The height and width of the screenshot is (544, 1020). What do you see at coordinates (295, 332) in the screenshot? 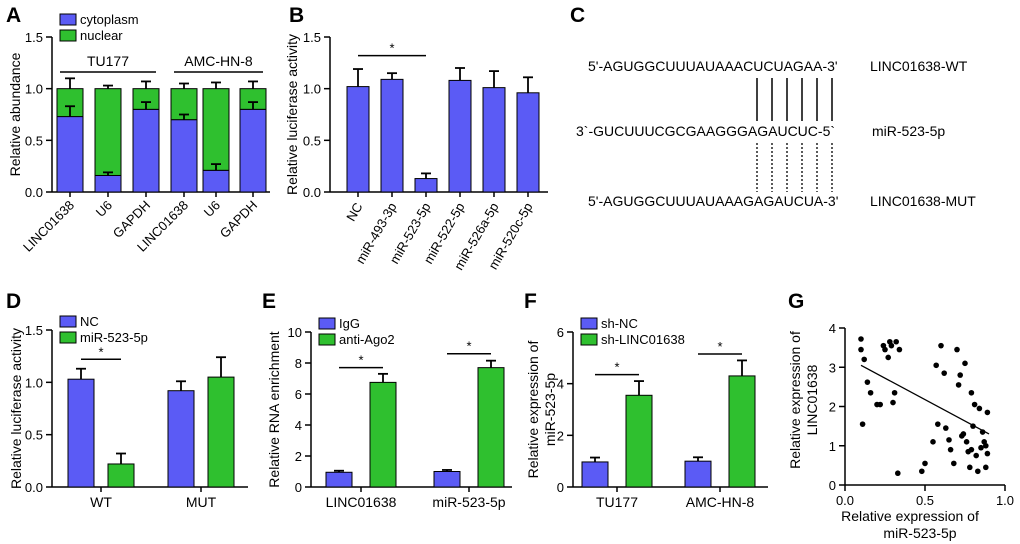
I see `panel-e-y-tick-label: 10` at bounding box center [295, 332].